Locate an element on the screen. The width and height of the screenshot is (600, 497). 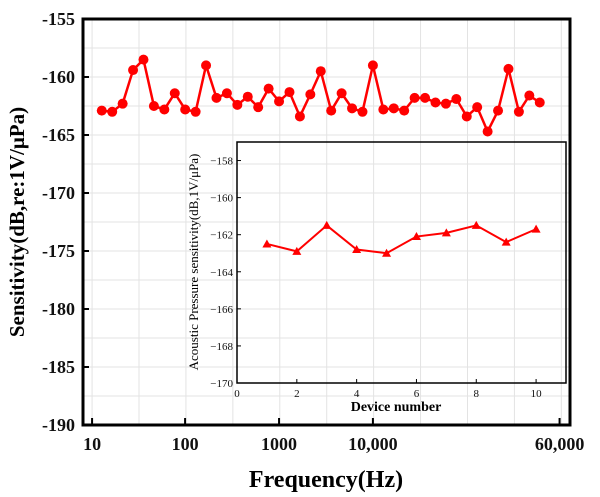
main-x-label: Frequency(Hz) is located at coordinates (326, 480).